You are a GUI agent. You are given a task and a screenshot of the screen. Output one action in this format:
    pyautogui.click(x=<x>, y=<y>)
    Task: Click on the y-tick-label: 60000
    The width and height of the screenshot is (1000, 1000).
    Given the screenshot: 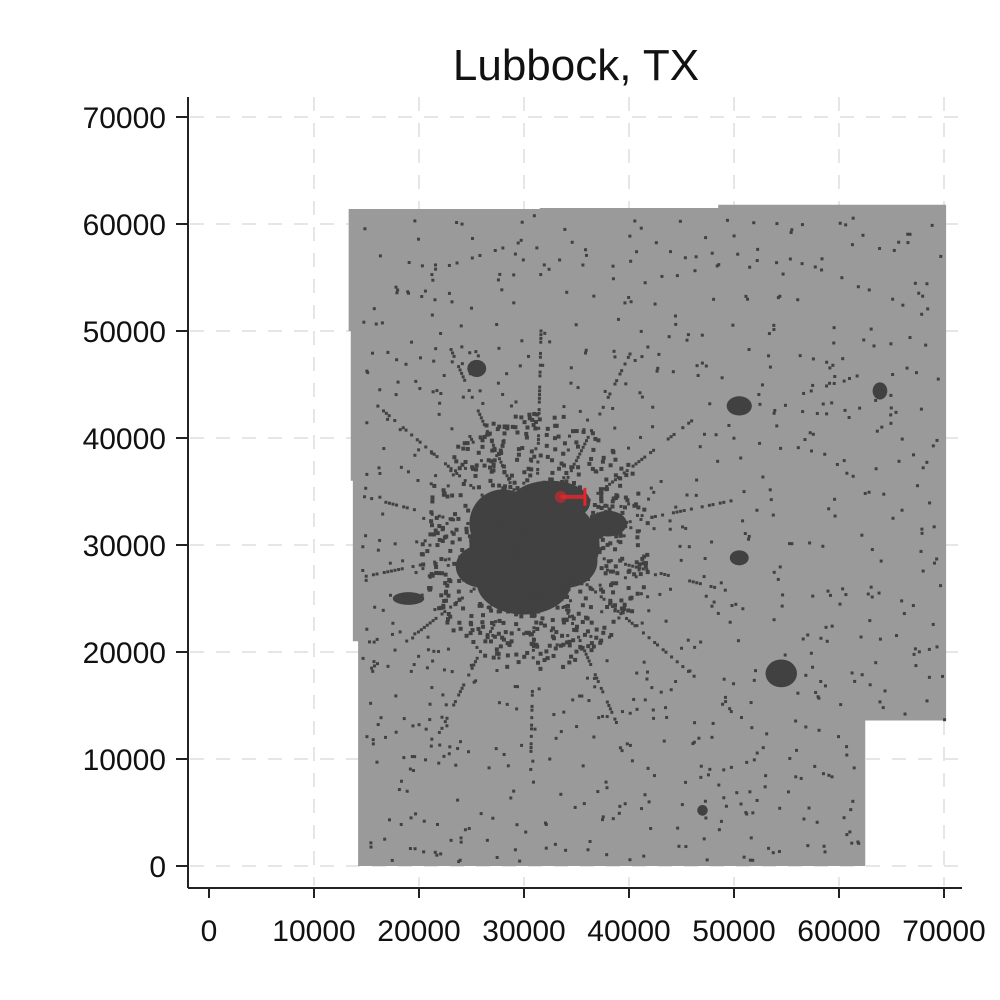 What is the action you would take?
    pyautogui.click(x=124, y=225)
    